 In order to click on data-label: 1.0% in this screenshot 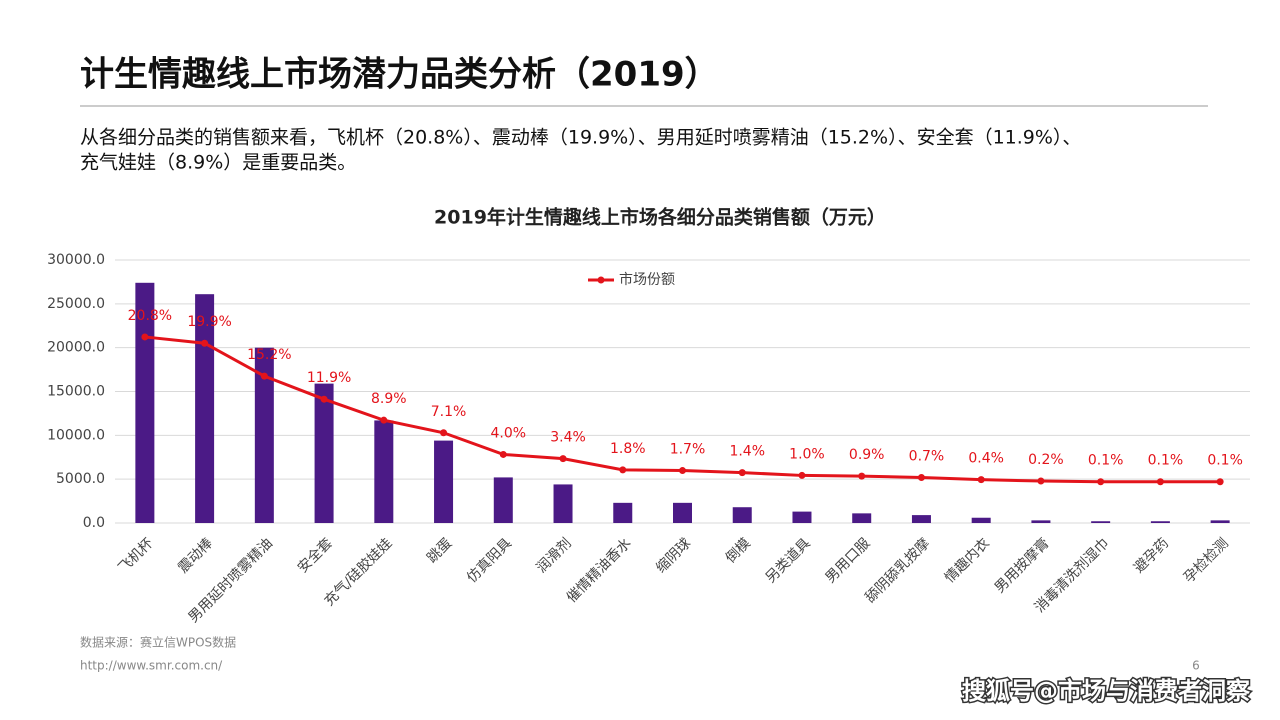, I will do `click(807, 454)`.